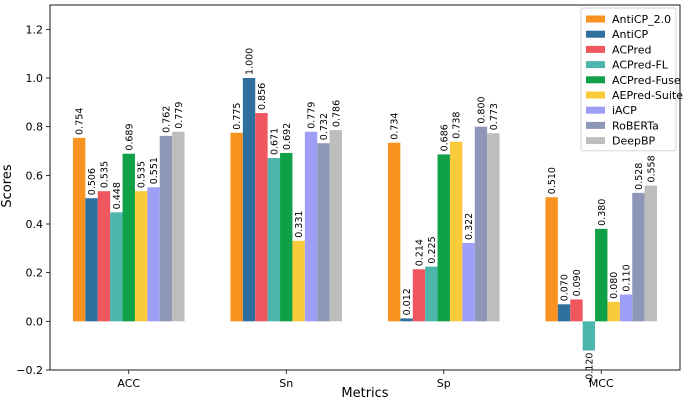  Describe the element at coordinates (564, 313) in the screenshot. I see `bar-anticp-mcc` at that location.